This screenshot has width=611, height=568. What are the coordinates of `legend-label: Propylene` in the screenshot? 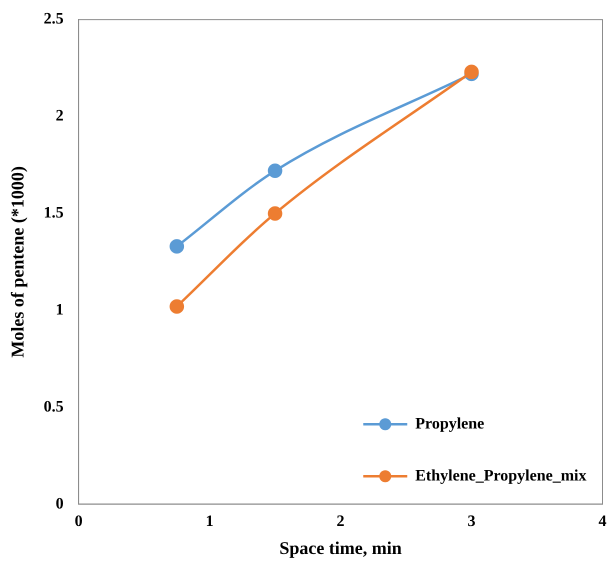 It's located at (449, 423).